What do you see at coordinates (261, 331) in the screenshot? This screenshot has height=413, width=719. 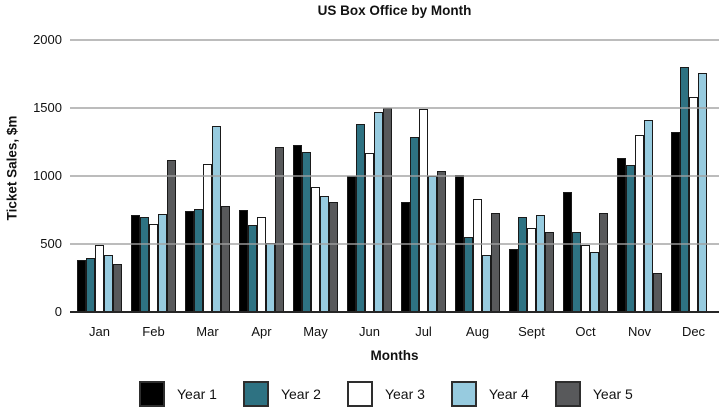 I see `x-tick-apr: Apr` at bounding box center [261, 331].